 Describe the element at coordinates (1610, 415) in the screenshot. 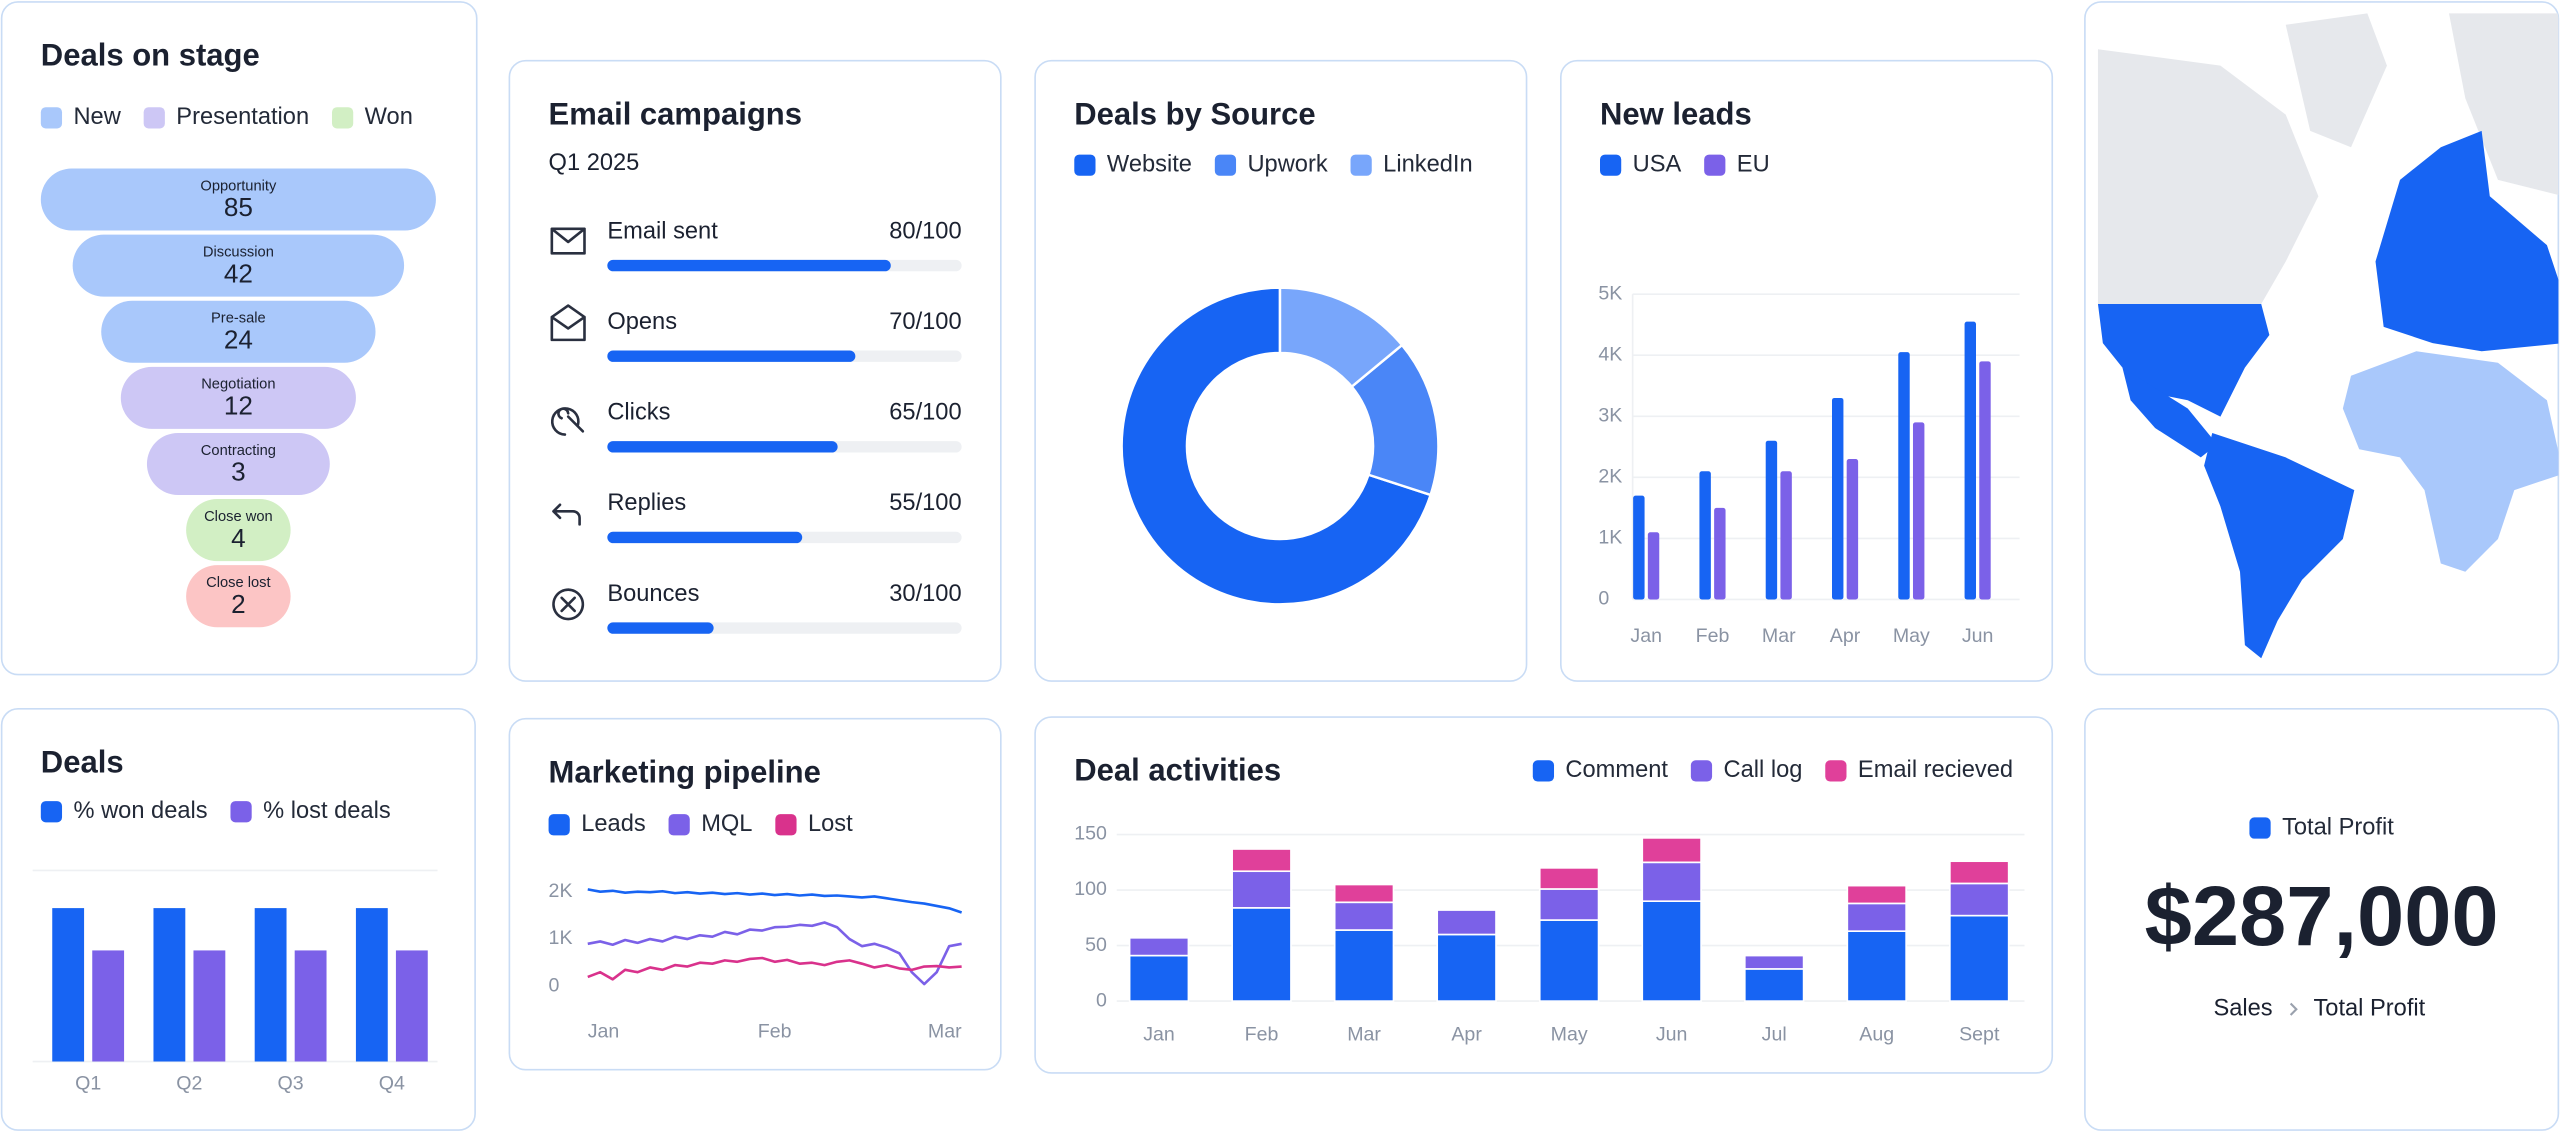

I see `y-tick-label: 3K` at that location.